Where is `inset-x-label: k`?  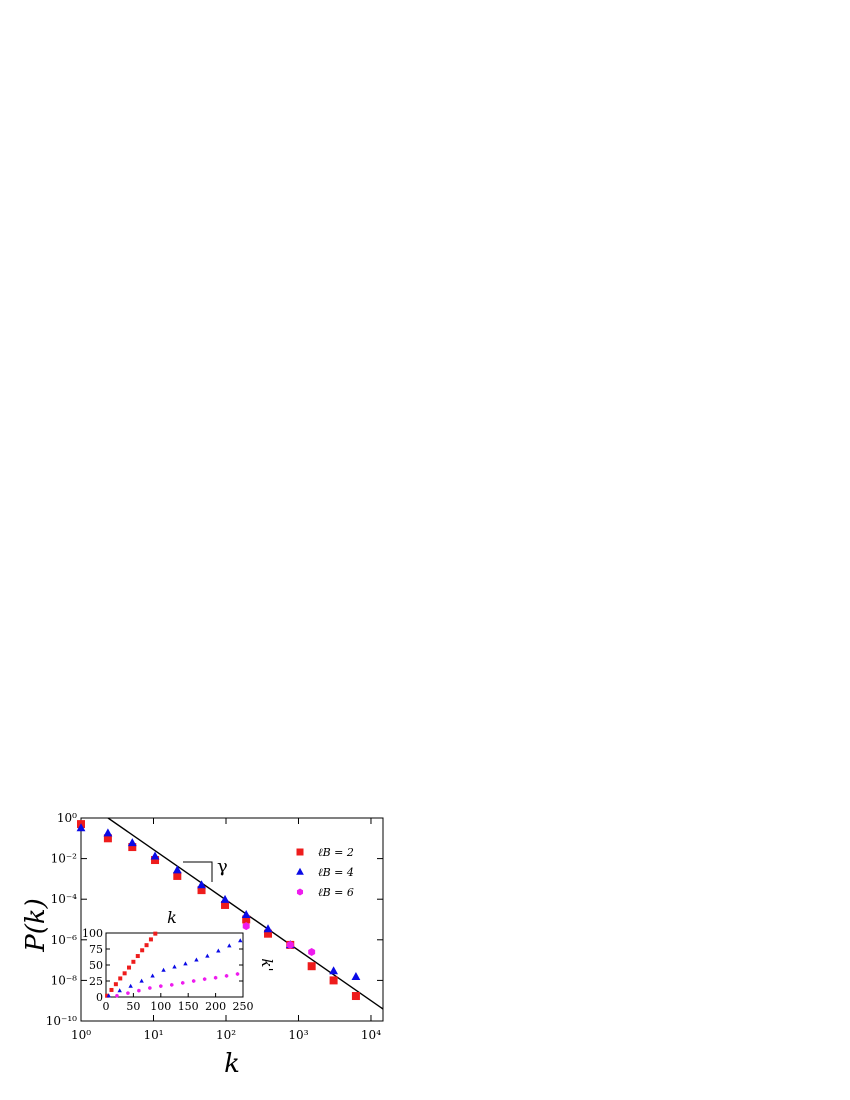
inset-x-label: k is located at coordinates (172, 917).